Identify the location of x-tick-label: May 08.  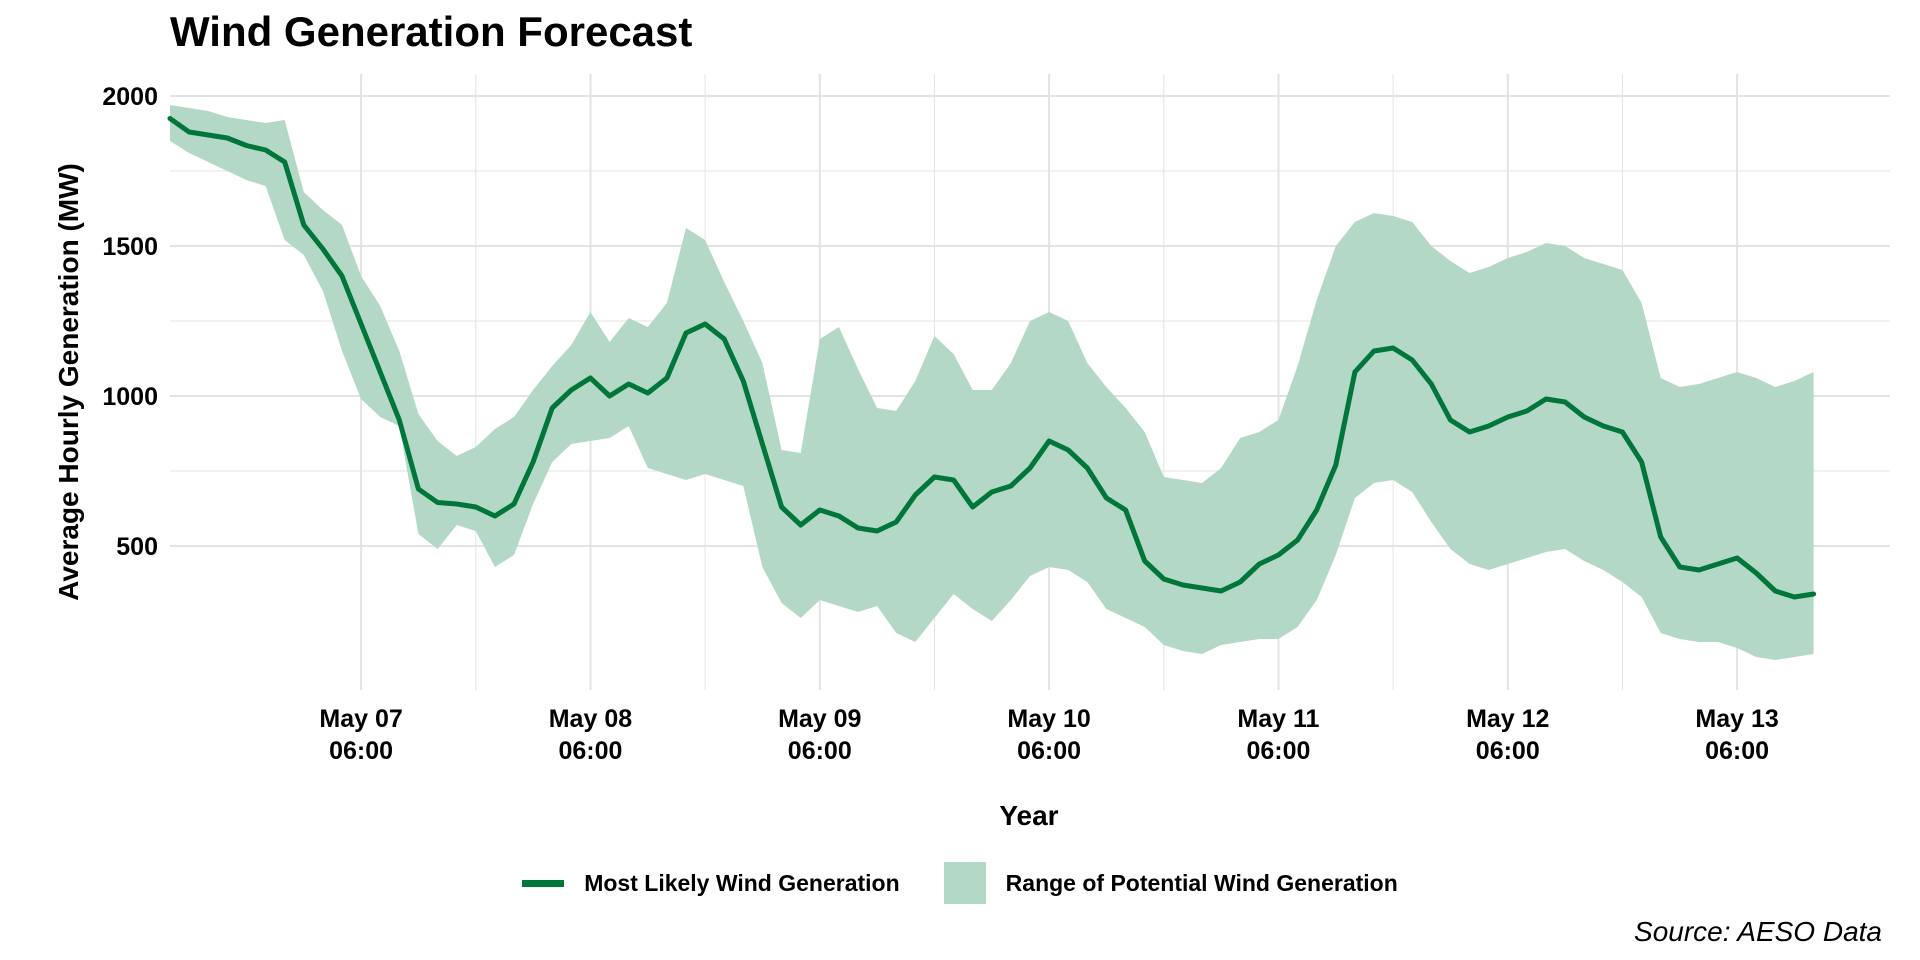
(590, 719).